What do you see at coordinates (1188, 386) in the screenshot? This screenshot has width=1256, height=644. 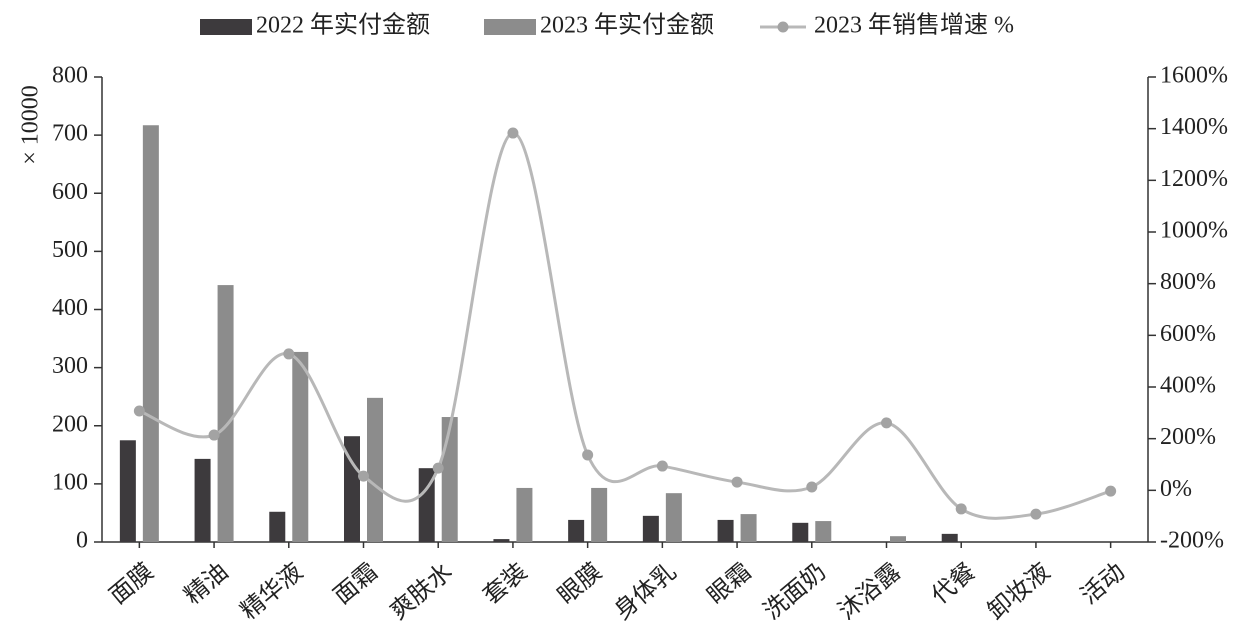 I see `y2-tick-label: 400%` at bounding box center [1188, 386].